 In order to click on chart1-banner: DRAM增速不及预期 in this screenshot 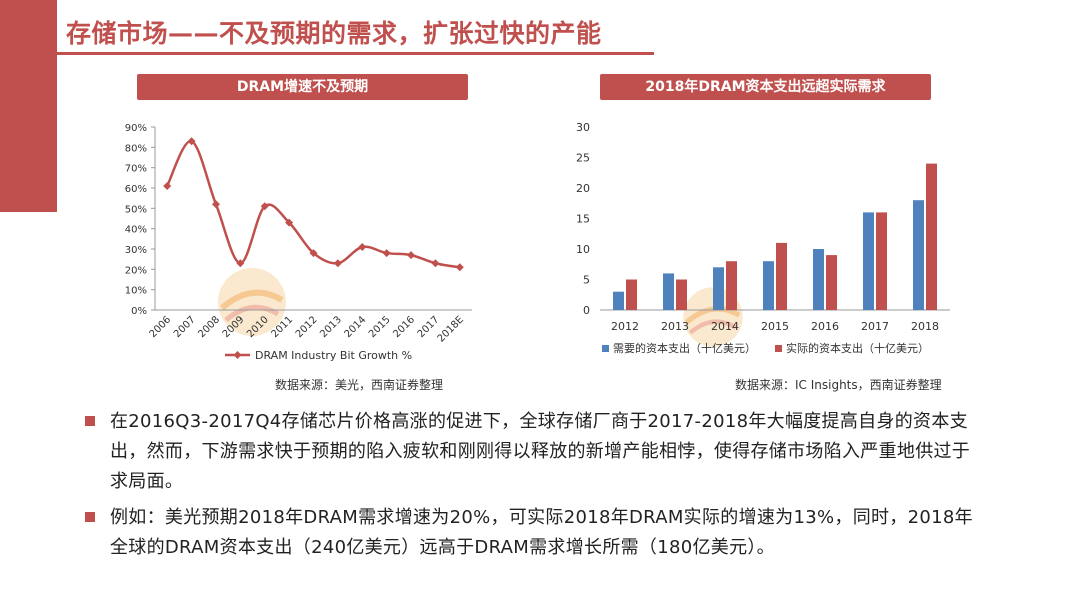, I will do `click(302, 87)`.